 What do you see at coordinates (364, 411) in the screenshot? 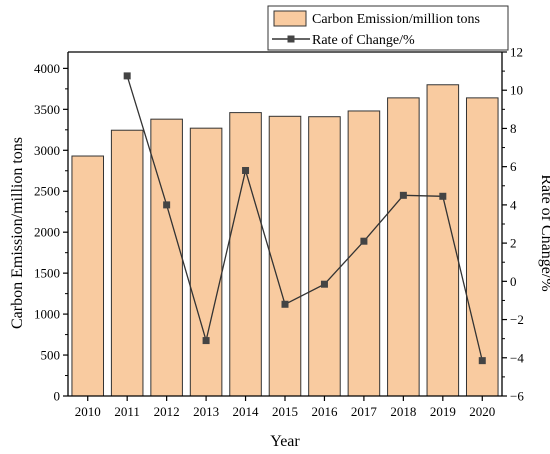
I see `x-tick-label: 2017` at bounding box center [364, 411].